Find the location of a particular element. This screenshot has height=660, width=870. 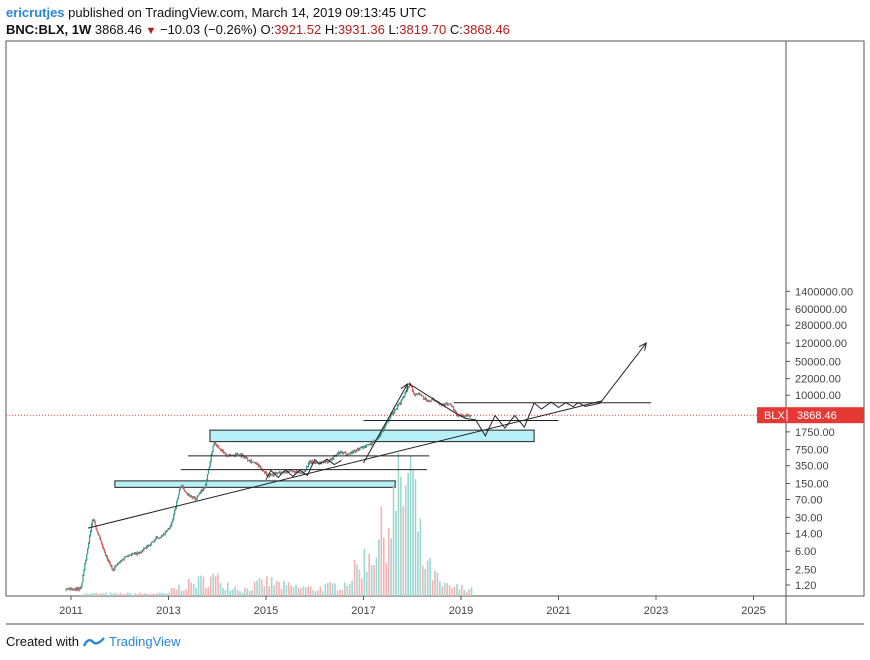

symbol-label: BNC:BLX, 1W is located at coordinates (49, 29).